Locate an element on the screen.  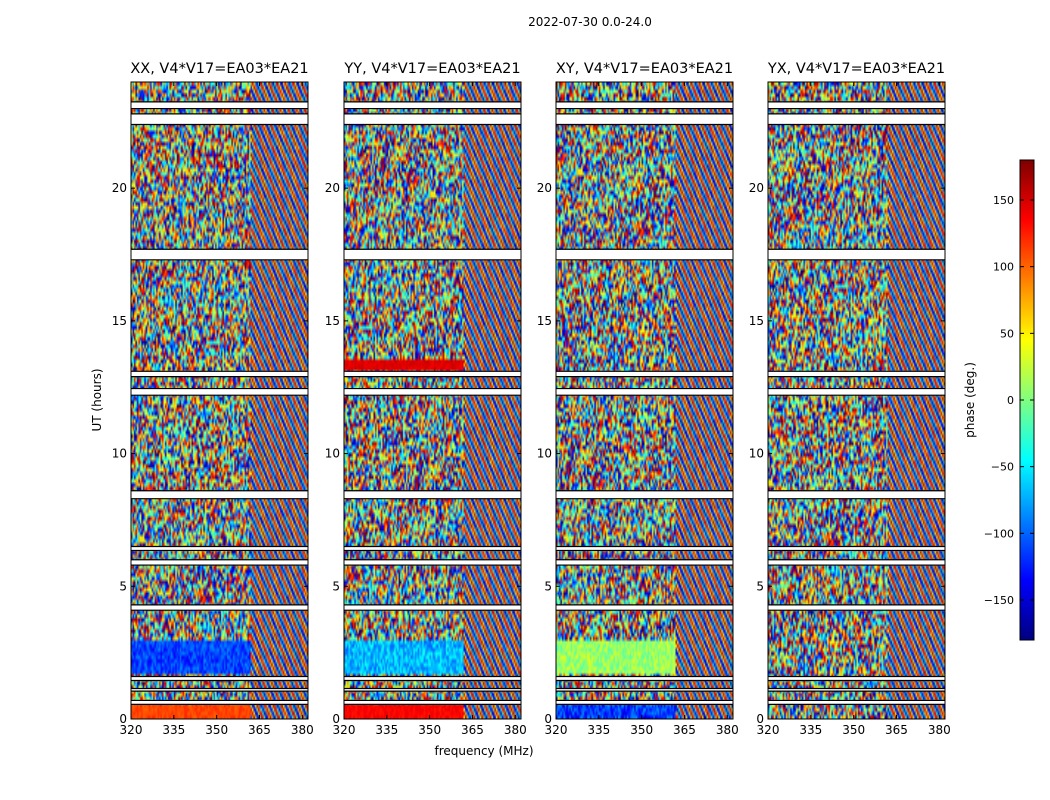
panel-title: YX, V4*V17=EA03*EA21 is located at coordinates (856, 69).